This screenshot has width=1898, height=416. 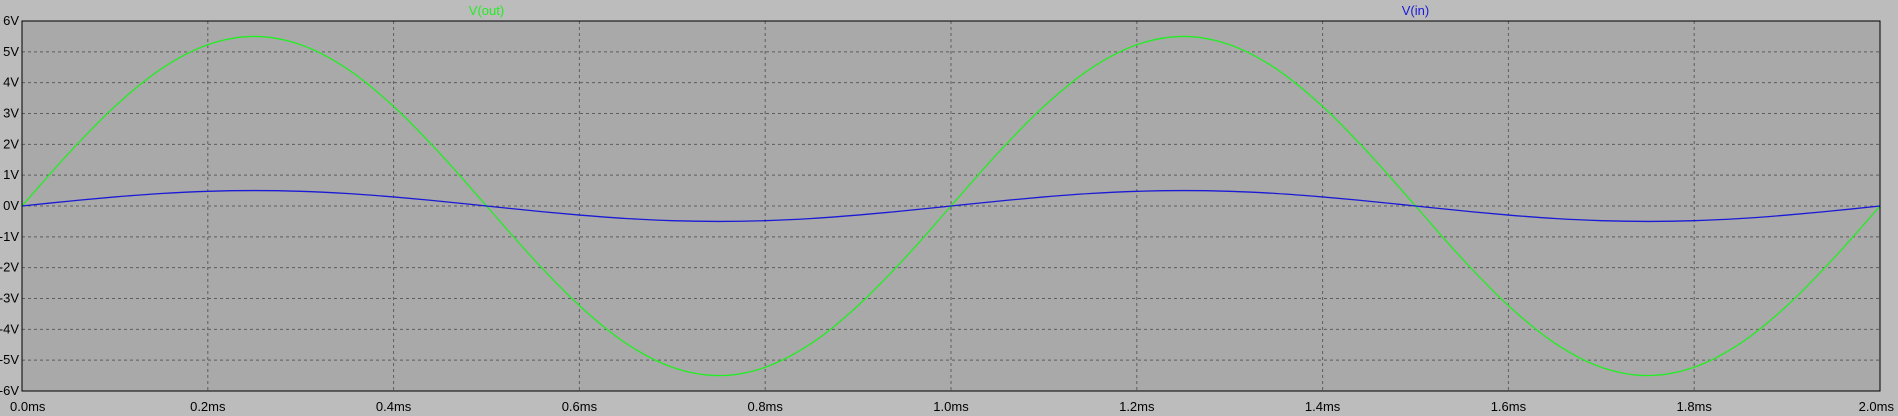 What do you see at coordinates (1694, 406) in the screenshot?
I see `x-tick-label: 1.8ms` at bounding box center [1694, 406].